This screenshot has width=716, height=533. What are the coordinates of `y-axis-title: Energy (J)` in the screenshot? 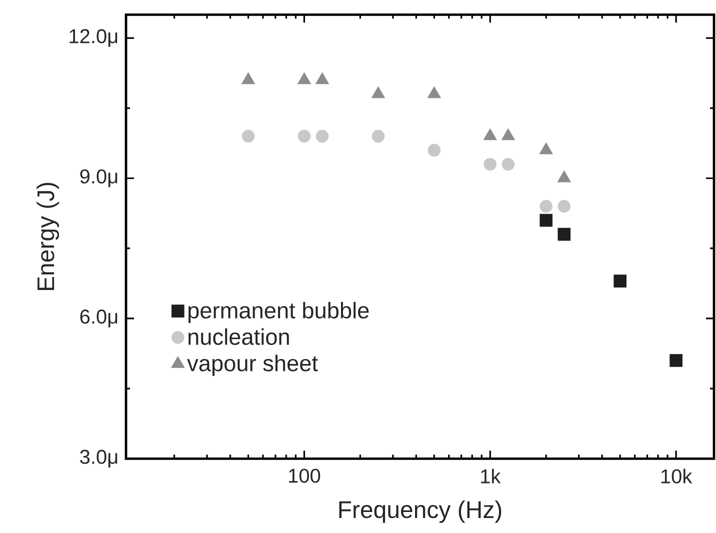 It's located at (48, 236).